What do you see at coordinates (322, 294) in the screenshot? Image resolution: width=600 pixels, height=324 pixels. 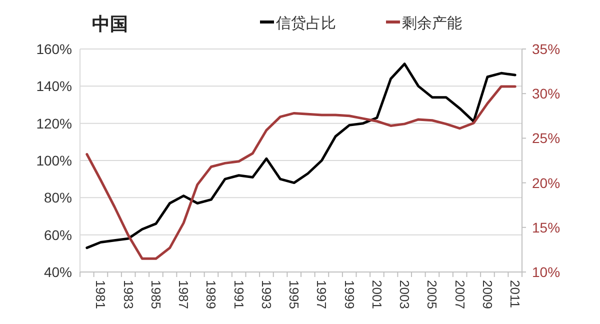 I see `x-tick-label: 1997` at bounding box center [322, 294].